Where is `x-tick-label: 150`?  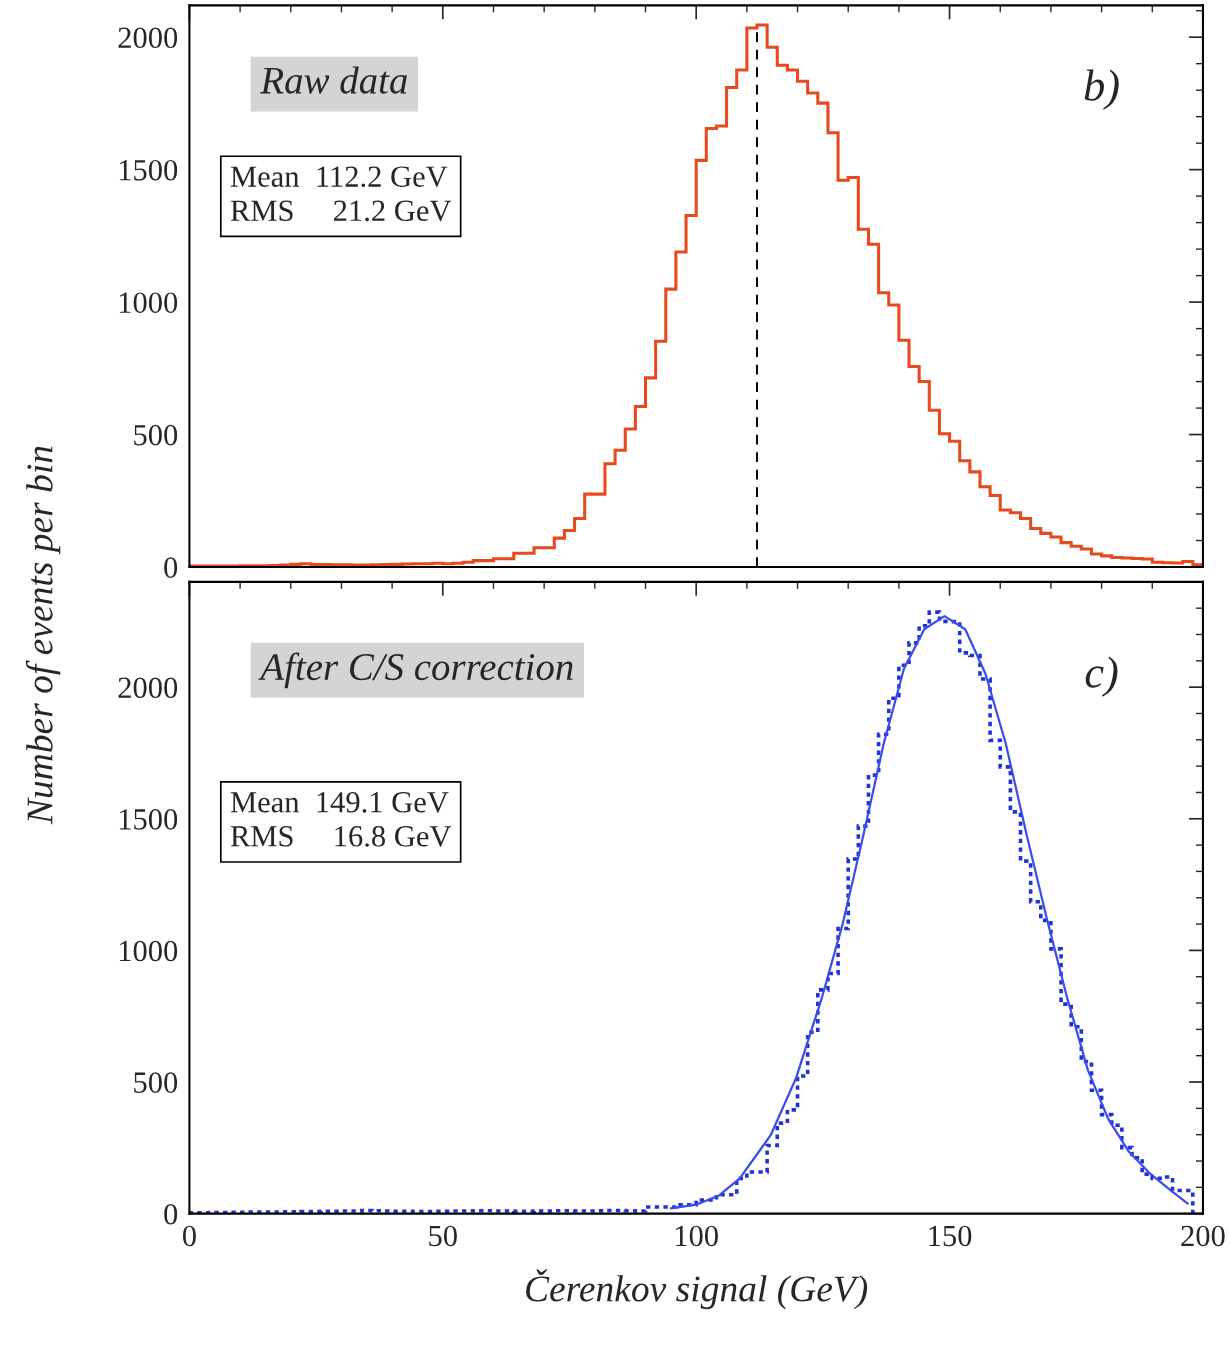 x-tick-label: 150 is located at coordinates (950, 1236).